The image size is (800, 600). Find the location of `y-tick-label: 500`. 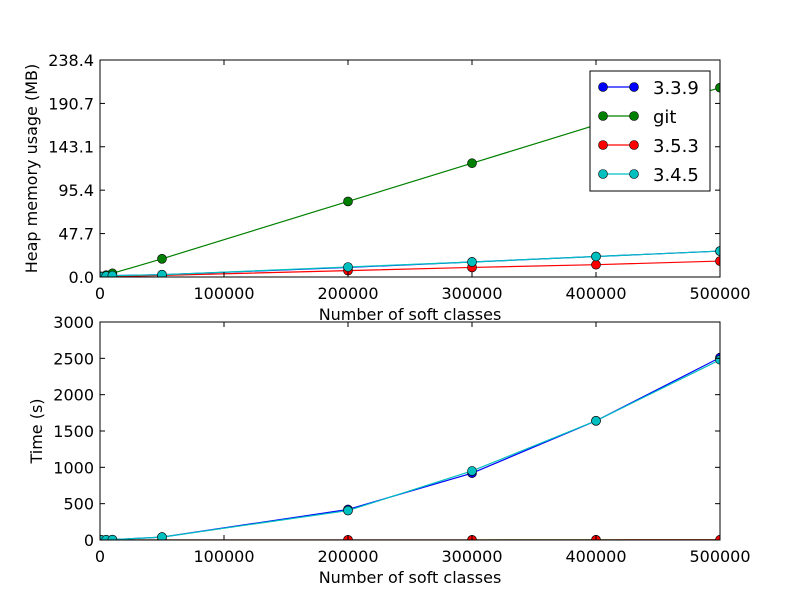

y-tick-label: 500 is located at coordinates (78, 504).